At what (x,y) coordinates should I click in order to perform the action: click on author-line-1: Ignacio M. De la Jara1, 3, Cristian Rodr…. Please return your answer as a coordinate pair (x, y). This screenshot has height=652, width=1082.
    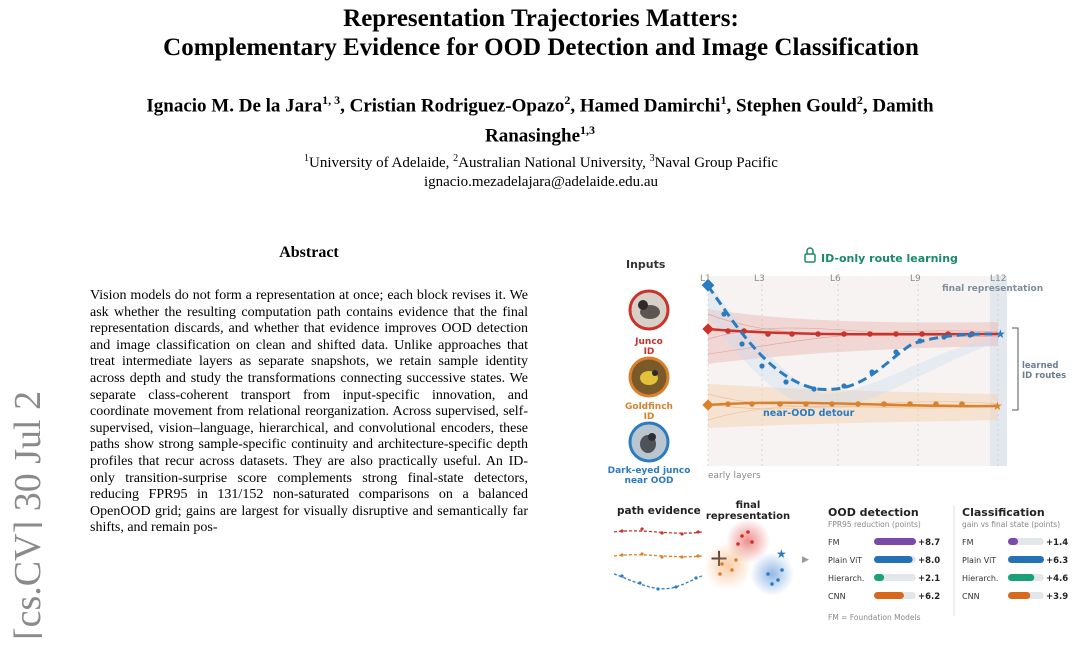
    Looking at the image, I should click on (540, 105).